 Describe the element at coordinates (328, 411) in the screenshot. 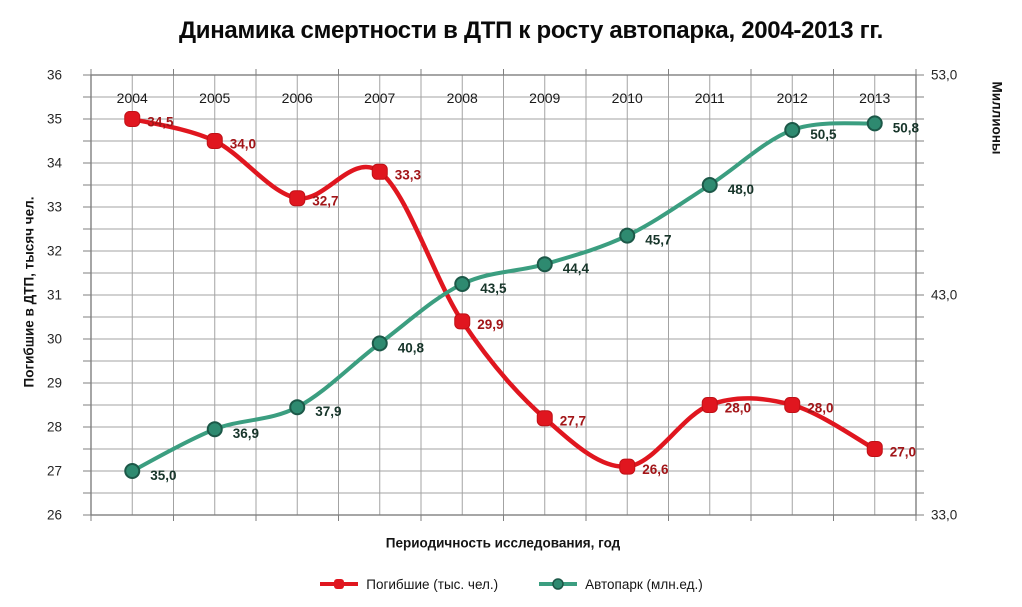

I see `data-label: 37,9` at that location.